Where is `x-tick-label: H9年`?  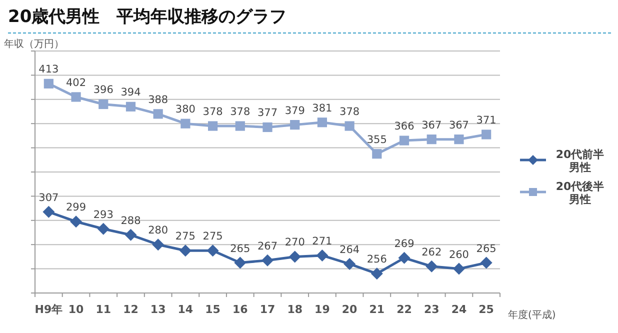 x-tick-label: H9年 is located at coordinates (48, 309).